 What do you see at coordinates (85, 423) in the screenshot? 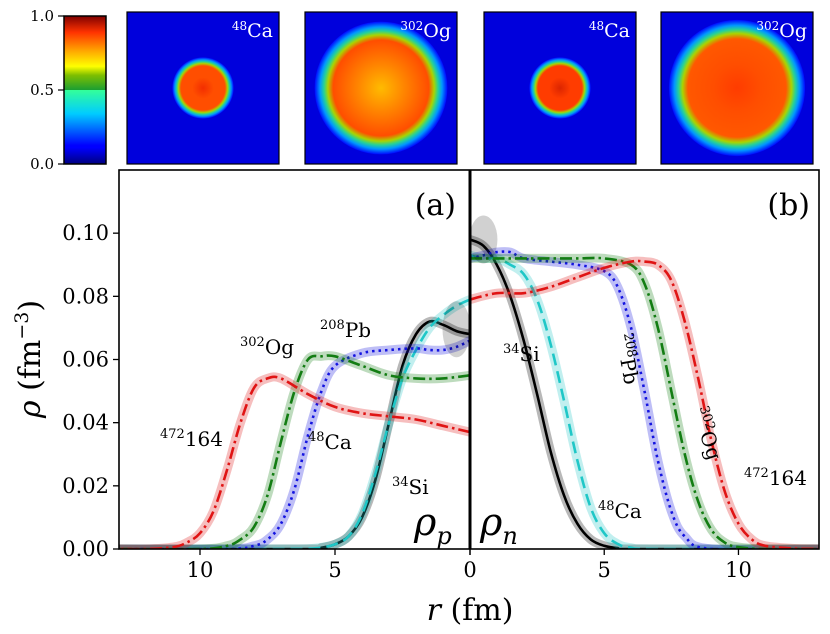
I see `y-tick-label: 0.04` at bounding box center [85, 423].